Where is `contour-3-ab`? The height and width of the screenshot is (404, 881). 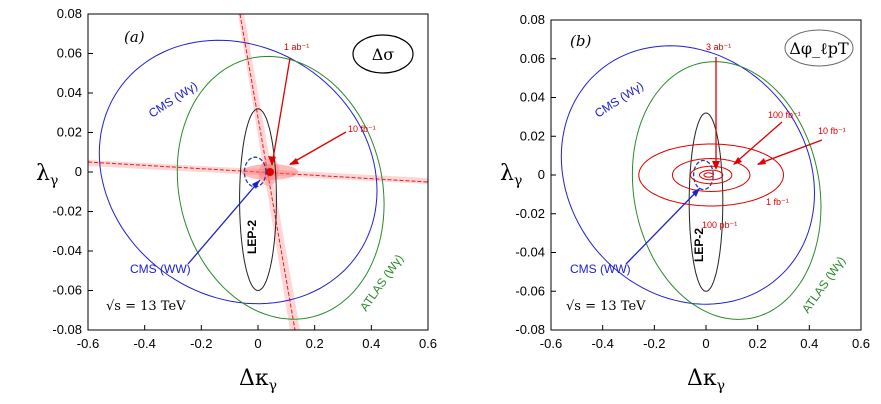
contour-3-ab is located at coordinates (708, 175).